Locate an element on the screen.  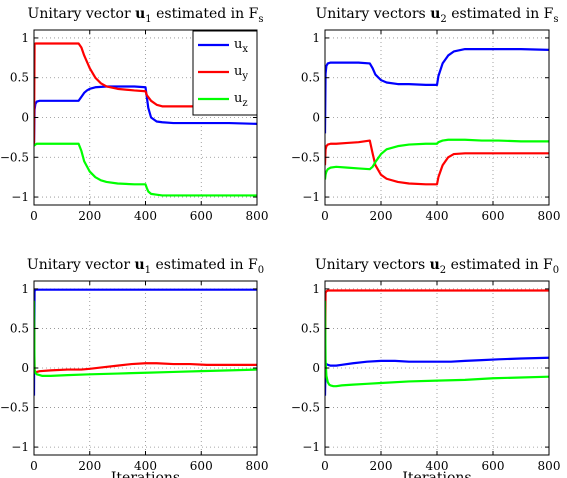
chart-title: Unitary vector u1 estimated in F0 is located at coordinates (145, 266).